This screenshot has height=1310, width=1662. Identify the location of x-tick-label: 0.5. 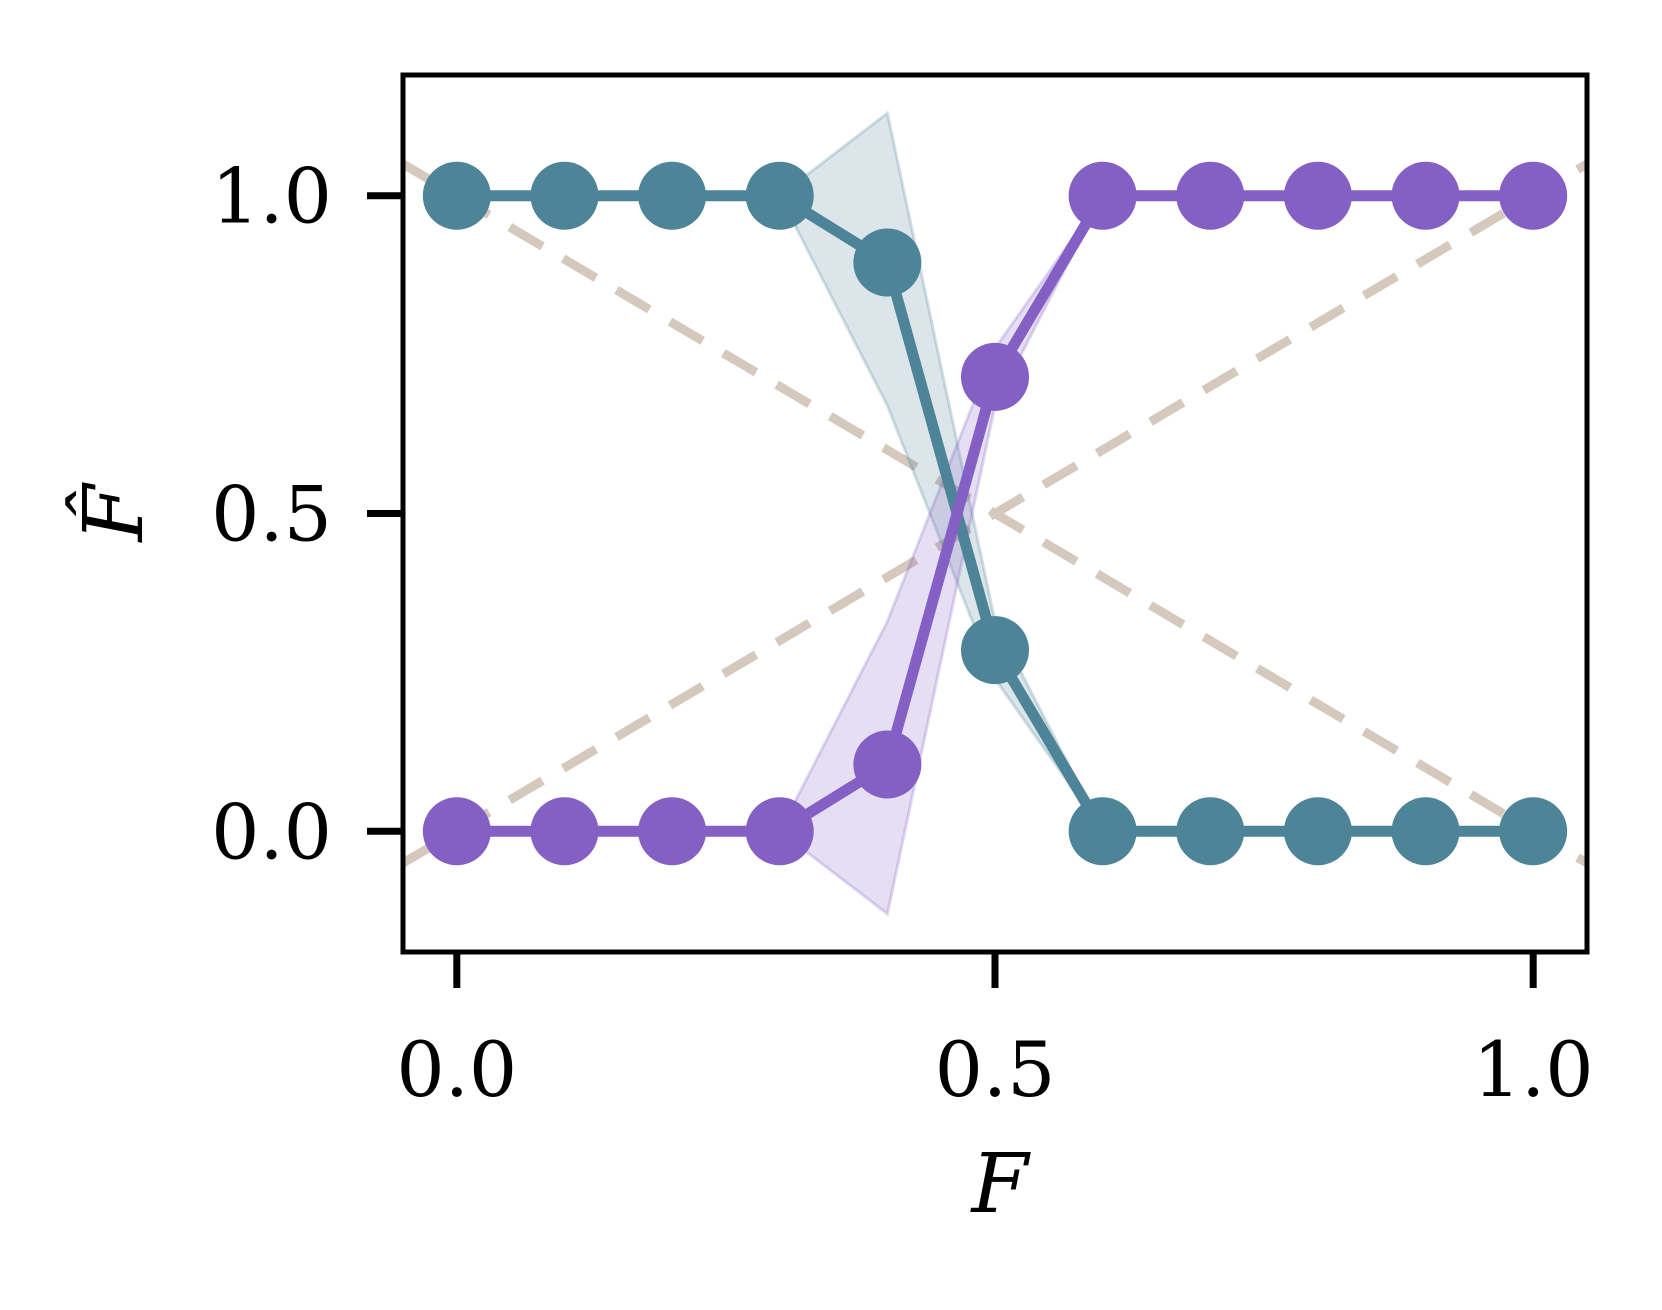
(995, 1069).